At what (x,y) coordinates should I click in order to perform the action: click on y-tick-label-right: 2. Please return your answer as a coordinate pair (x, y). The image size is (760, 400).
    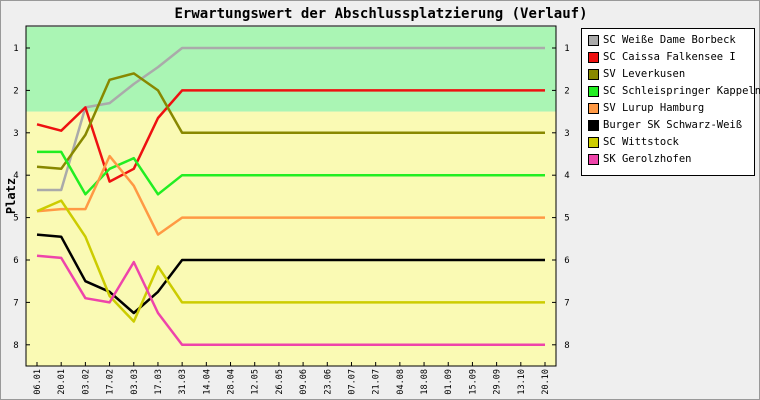
    Looking at the image, I should click on (566, 91).